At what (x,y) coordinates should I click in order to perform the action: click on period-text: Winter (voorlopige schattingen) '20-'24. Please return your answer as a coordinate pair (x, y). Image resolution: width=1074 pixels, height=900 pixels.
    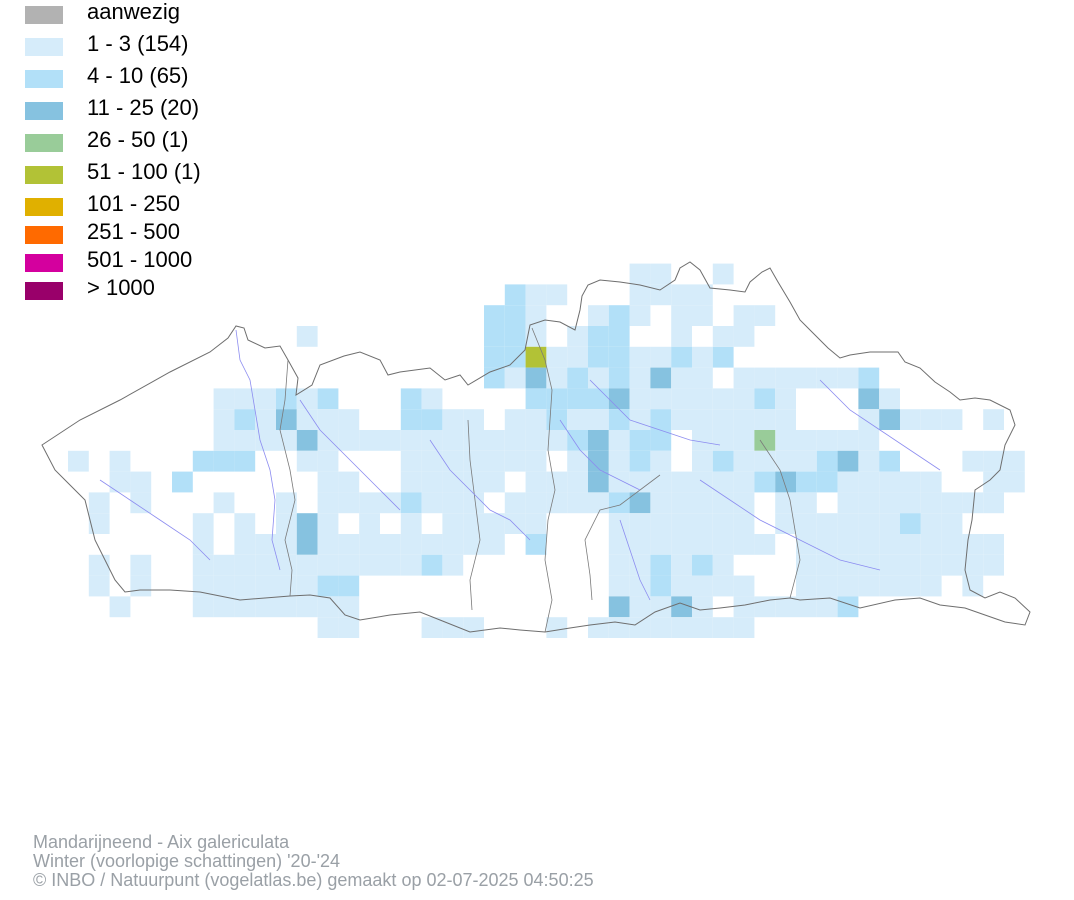
    Looking at the image, I should click on (187, 861).